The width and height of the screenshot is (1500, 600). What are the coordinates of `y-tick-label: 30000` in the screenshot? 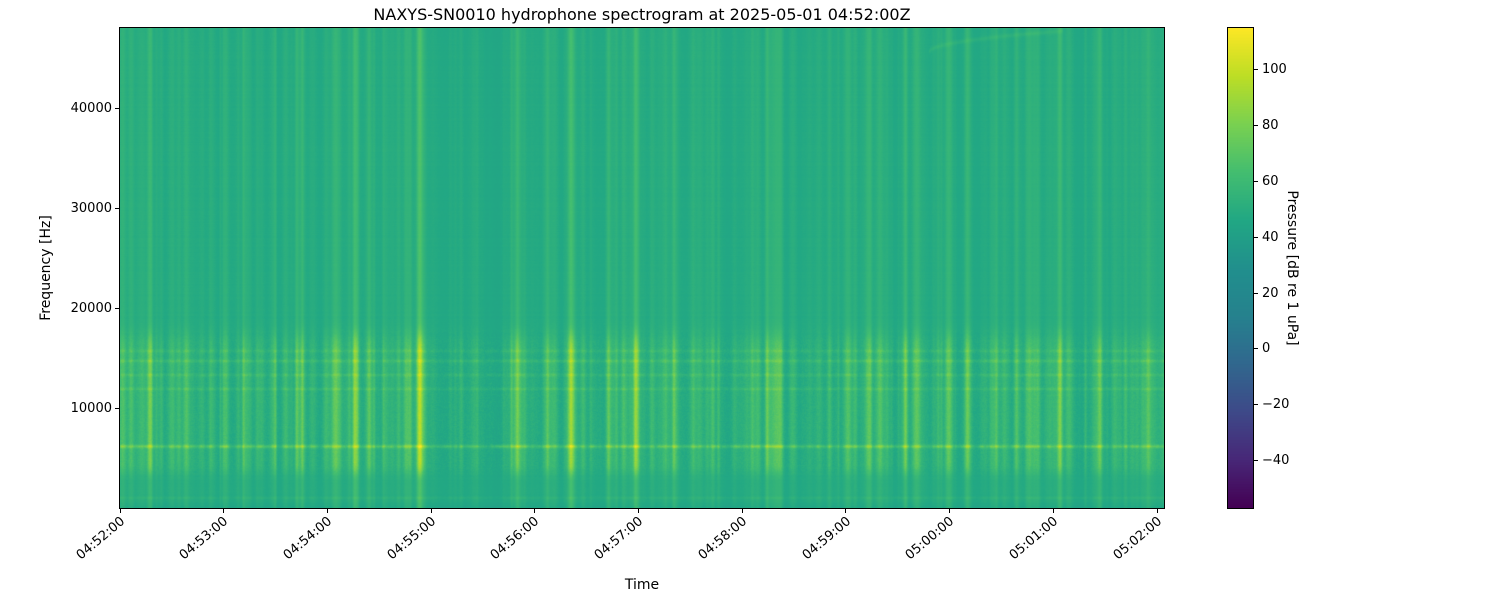 It's located at (91, 208).